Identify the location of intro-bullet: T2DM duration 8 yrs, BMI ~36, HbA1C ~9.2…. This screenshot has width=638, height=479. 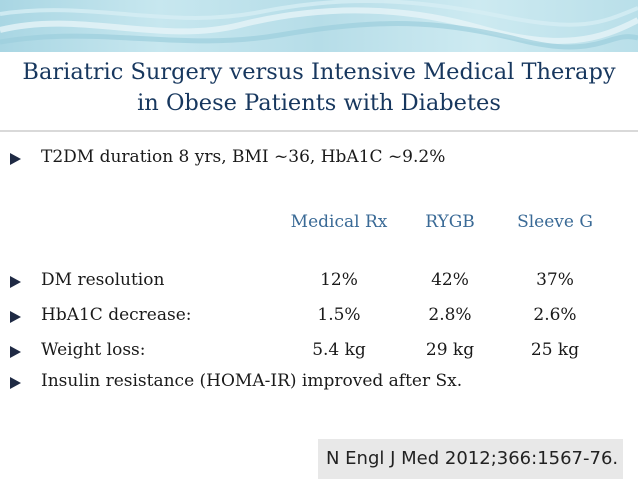
(319, 158).